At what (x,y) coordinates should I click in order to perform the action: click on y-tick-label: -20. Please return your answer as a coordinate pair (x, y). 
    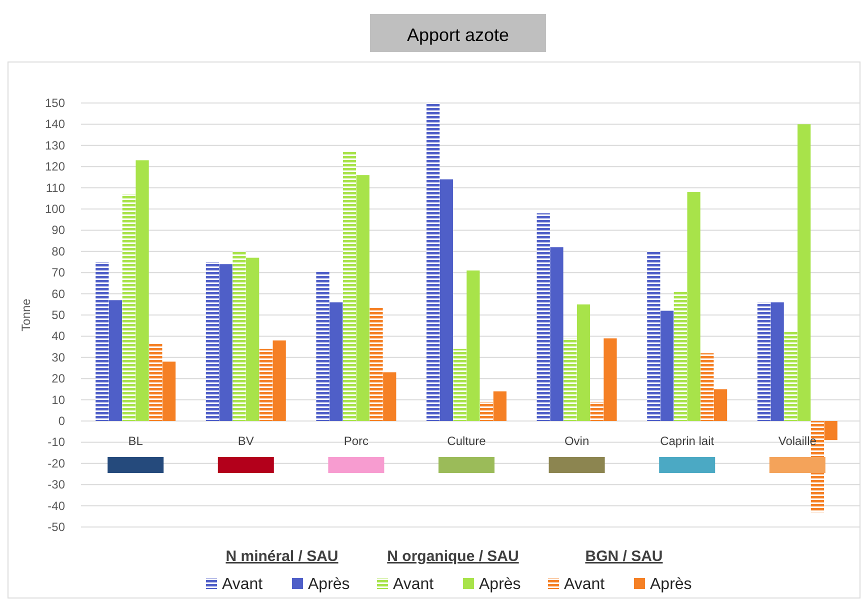
    Looking at the image, I should click on (57, 463).